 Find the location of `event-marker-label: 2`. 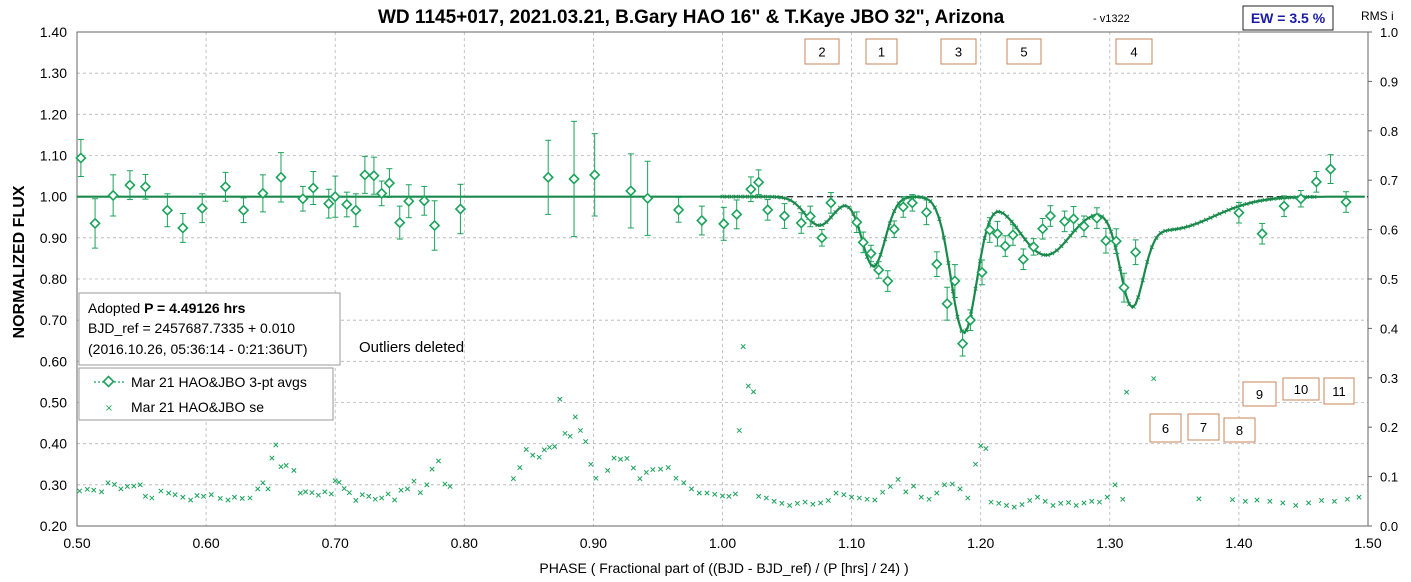

event-marker-label: 2 is located at coordinates (821, 52).